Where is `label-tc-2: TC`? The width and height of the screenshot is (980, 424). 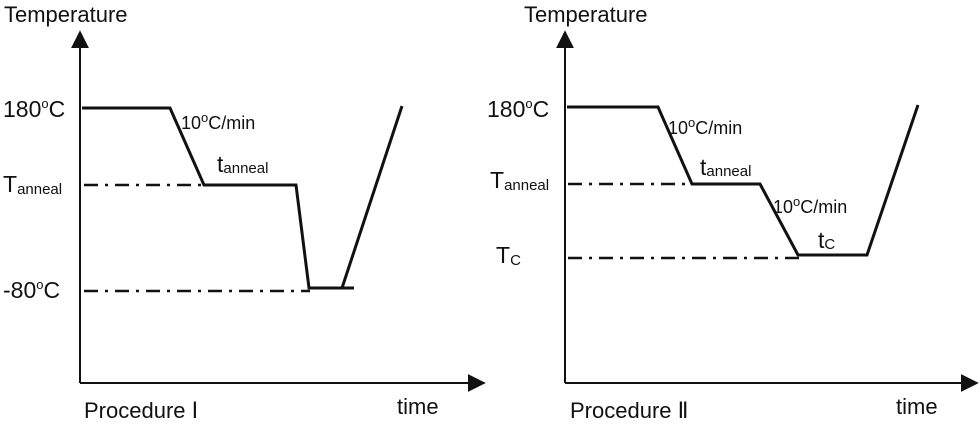
label-tc-2: TC is located at coordinates (508, 255).